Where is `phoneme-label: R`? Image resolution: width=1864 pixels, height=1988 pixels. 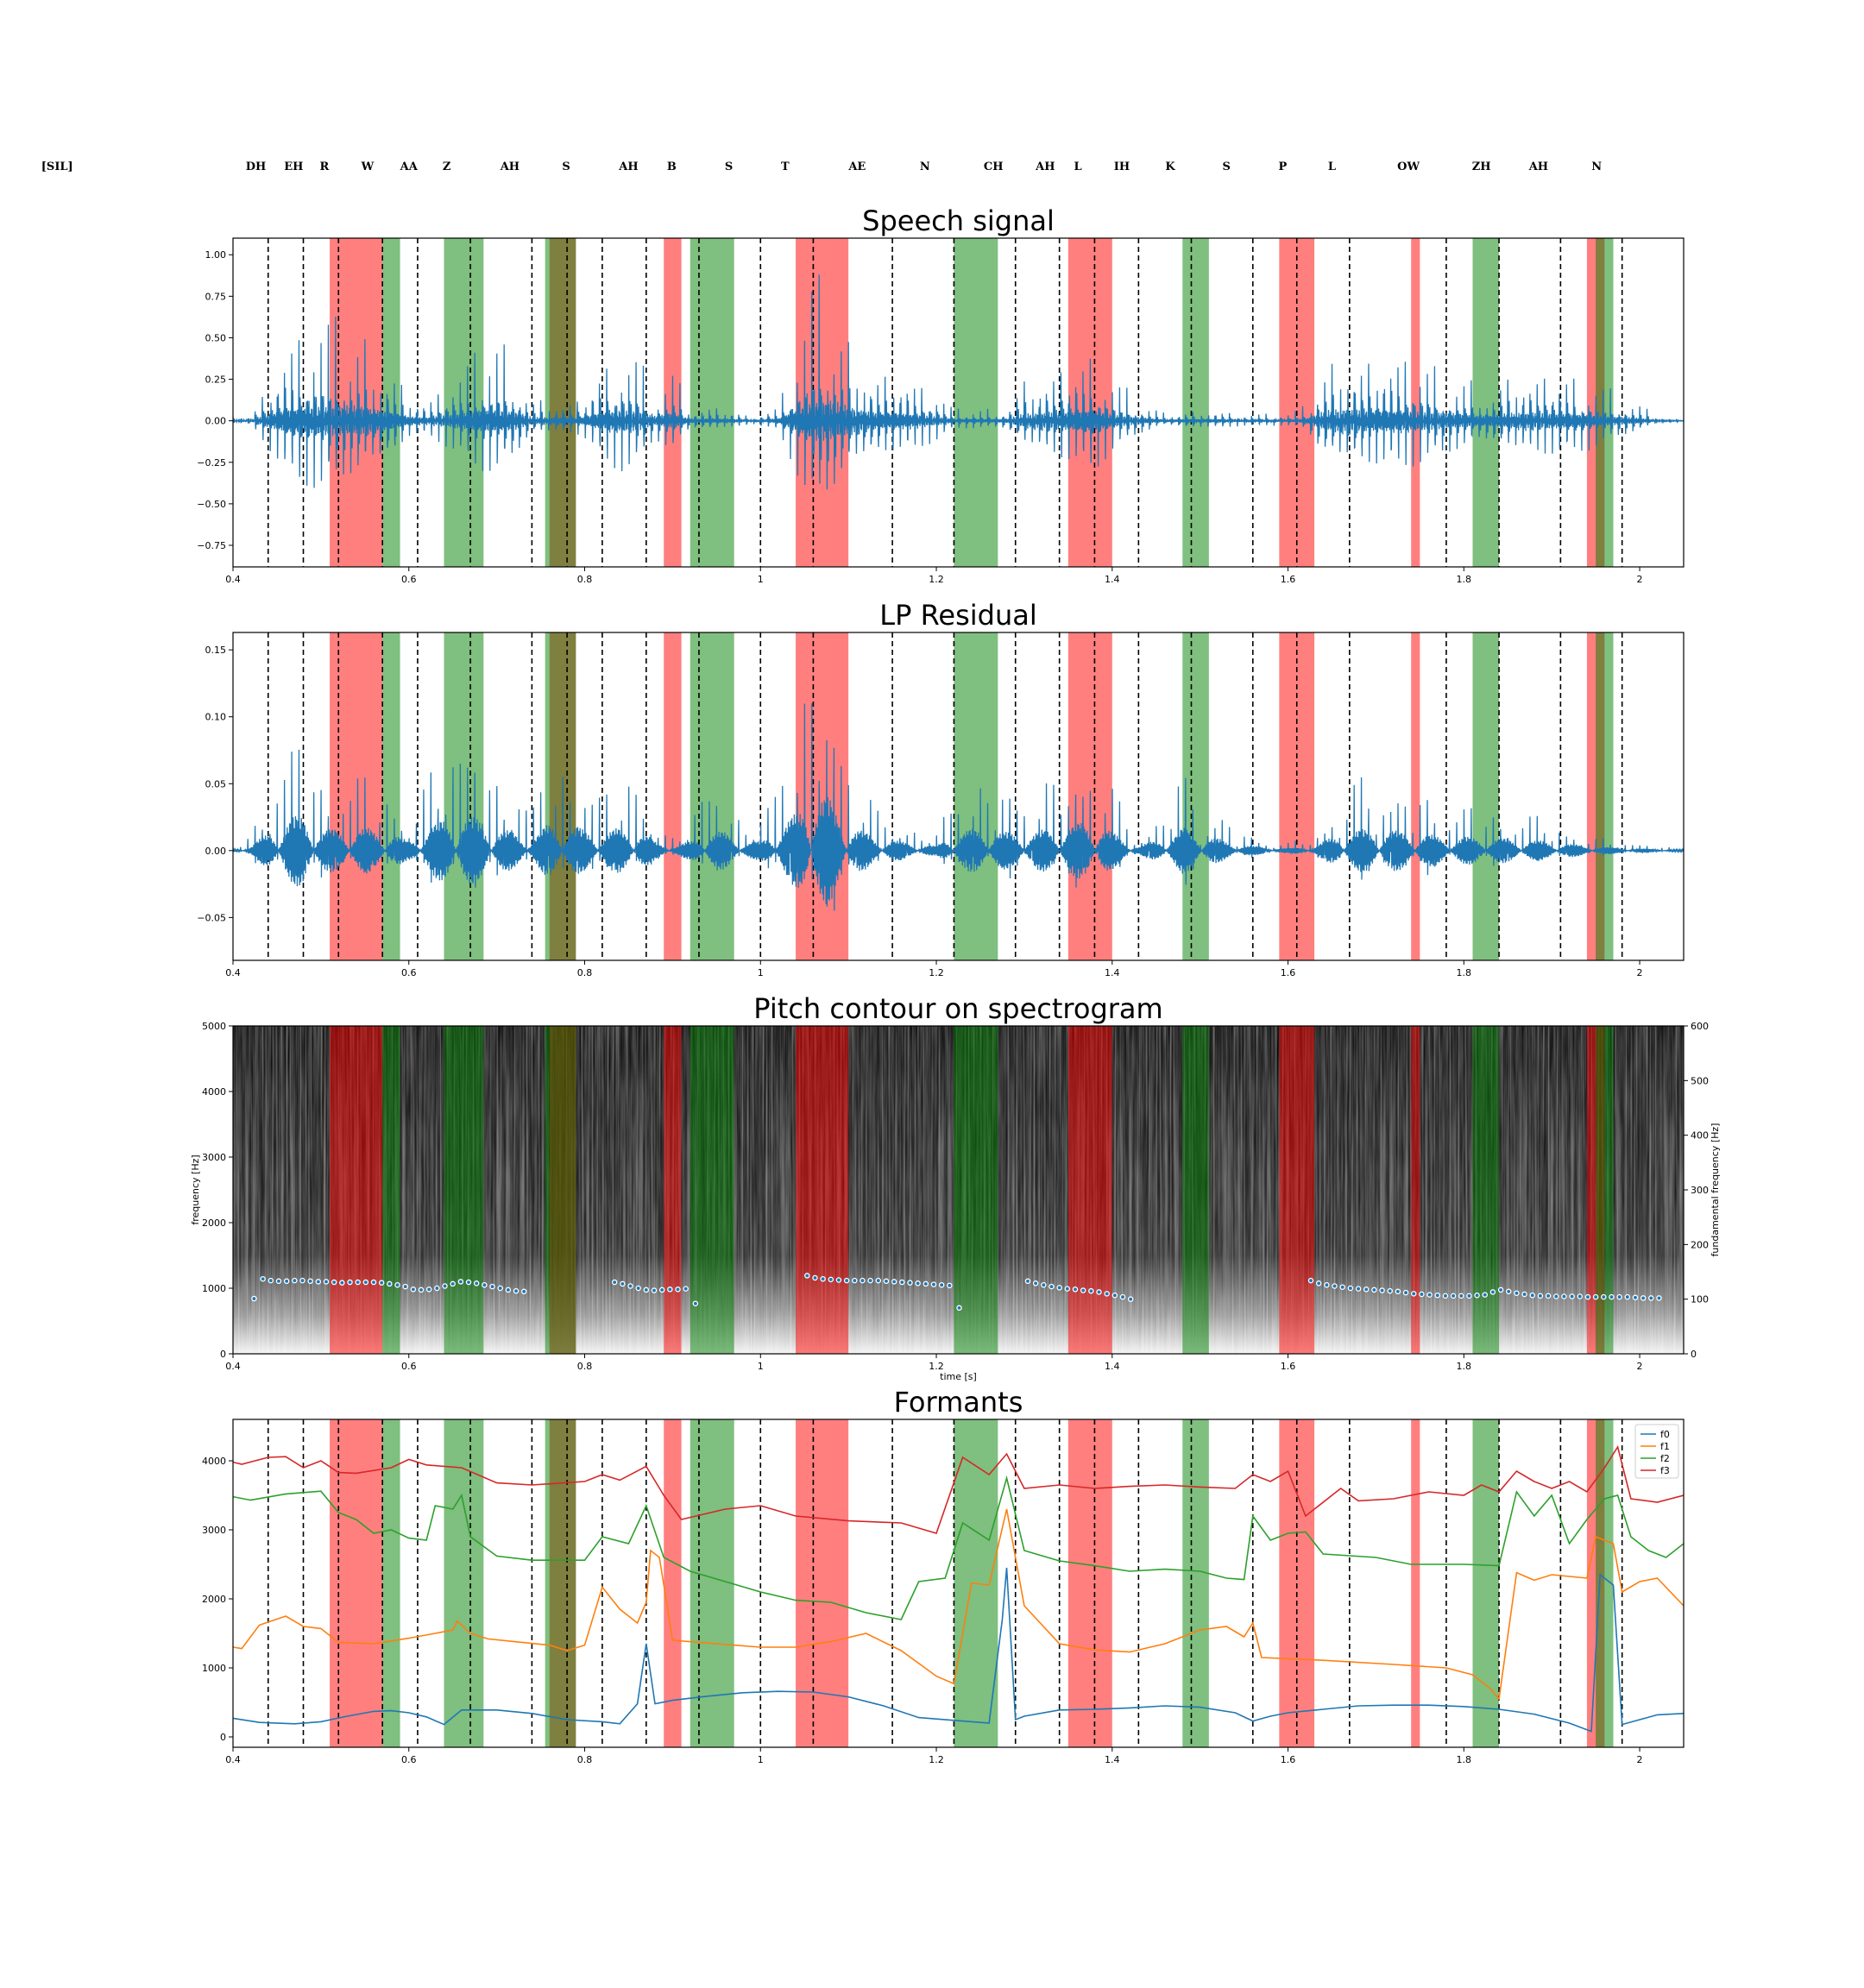 phoneme-label: R is located at coordinates (325, 166).